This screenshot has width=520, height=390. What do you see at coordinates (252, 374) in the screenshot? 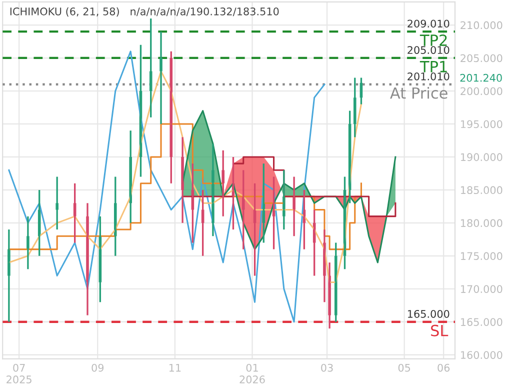
I see `x-tick-label: 01 2026` at bounding box center [252, 374].